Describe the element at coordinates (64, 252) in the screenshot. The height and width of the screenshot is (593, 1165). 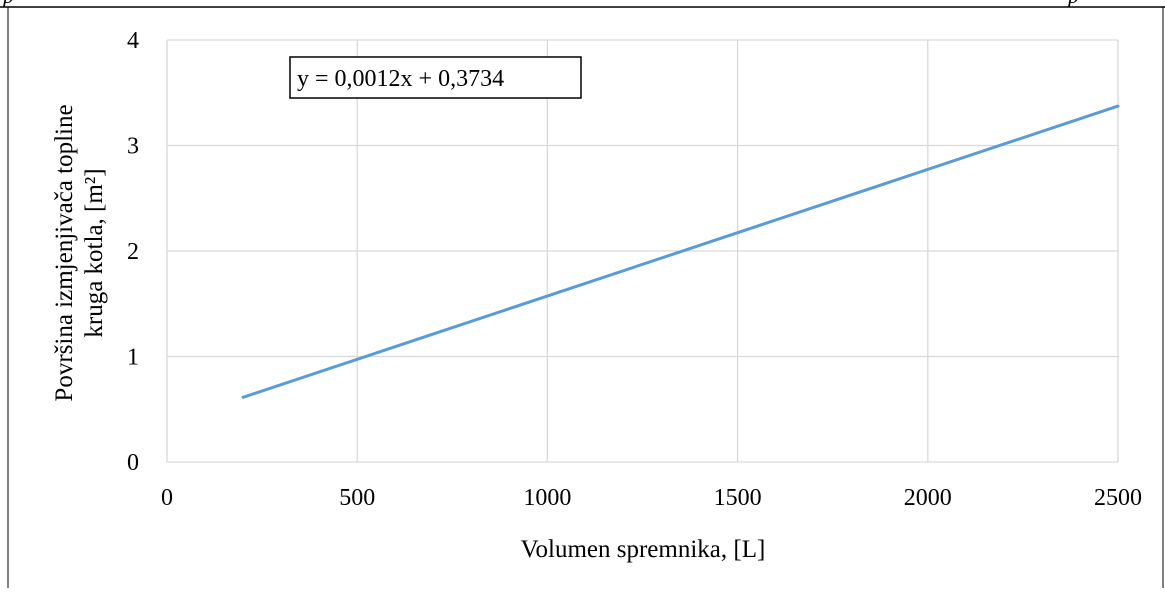
I see `y-axis-title-line1: Površina izmjenjivača topline` at that location.